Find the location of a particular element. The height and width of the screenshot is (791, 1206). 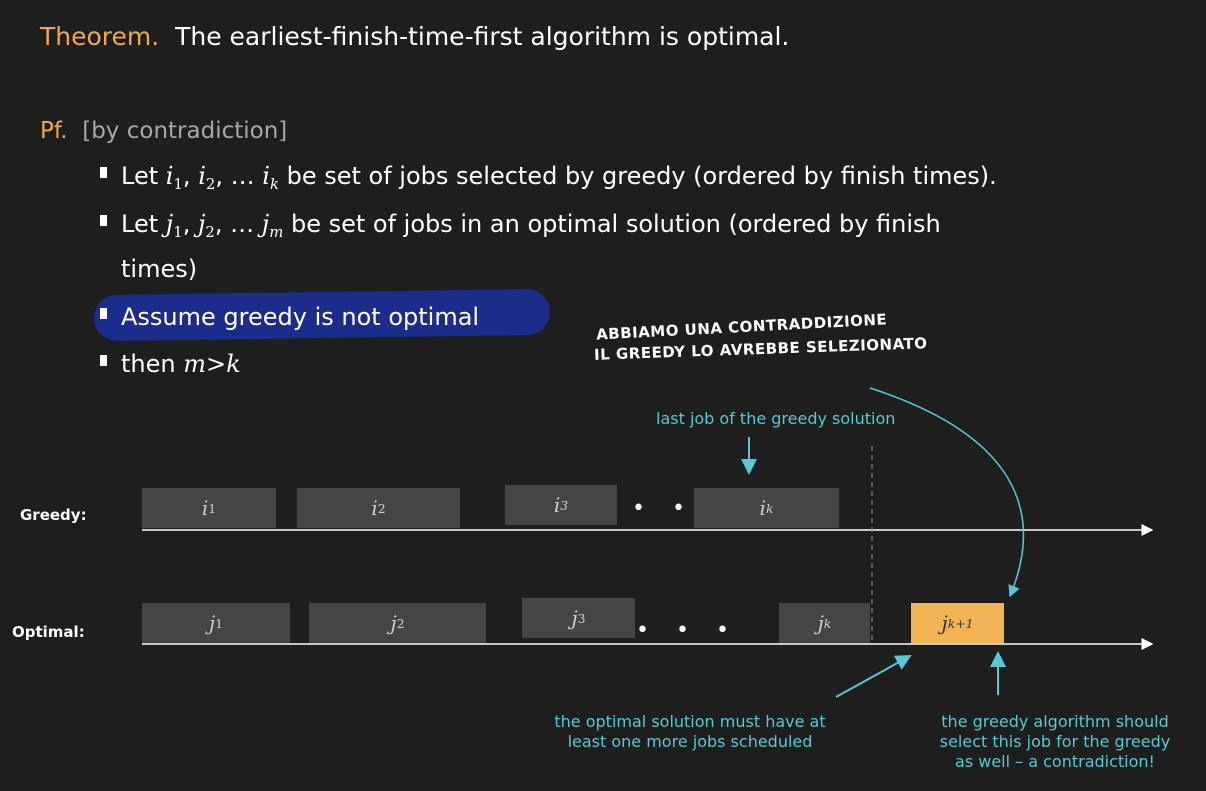

proof-line: Pf. [by contradiction] is located at coordinates (163, 131).